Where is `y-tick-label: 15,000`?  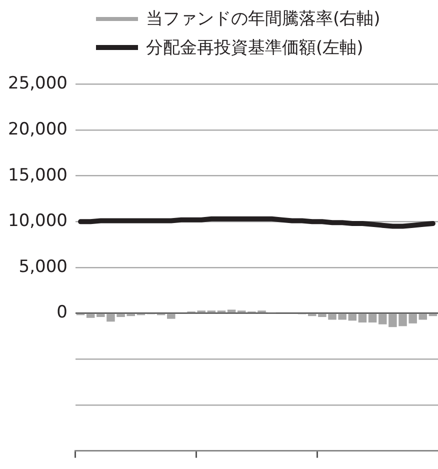
y-tick-label: 15,000 is located at coordinates (38, 175).